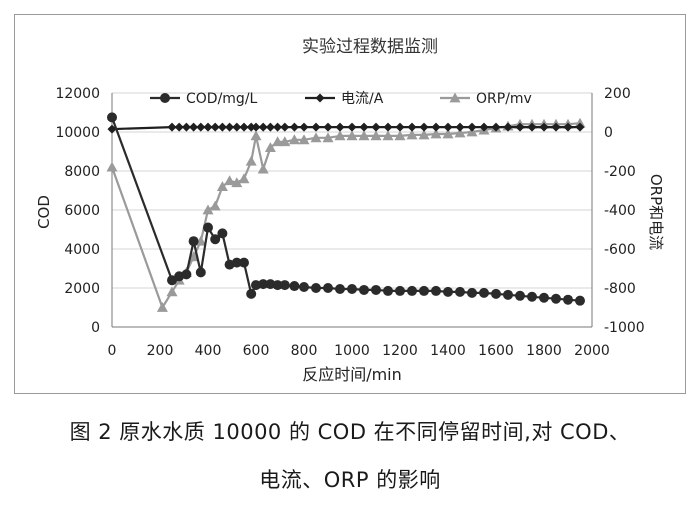 Image resolution: width=700 pixels, height=515 pixels. I want to click on x-tick-label-7: 1400, so click(448, 351).